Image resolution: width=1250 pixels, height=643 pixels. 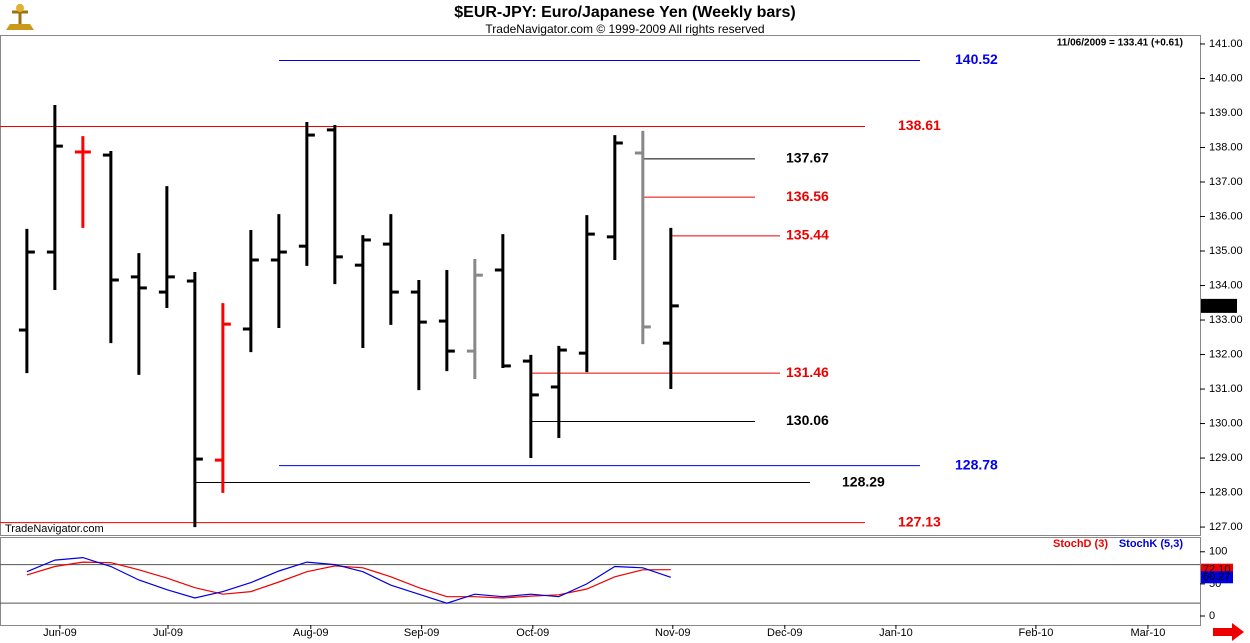 I want to click on stoch-marker-label: 60.27, so click(x=1217, y=577).